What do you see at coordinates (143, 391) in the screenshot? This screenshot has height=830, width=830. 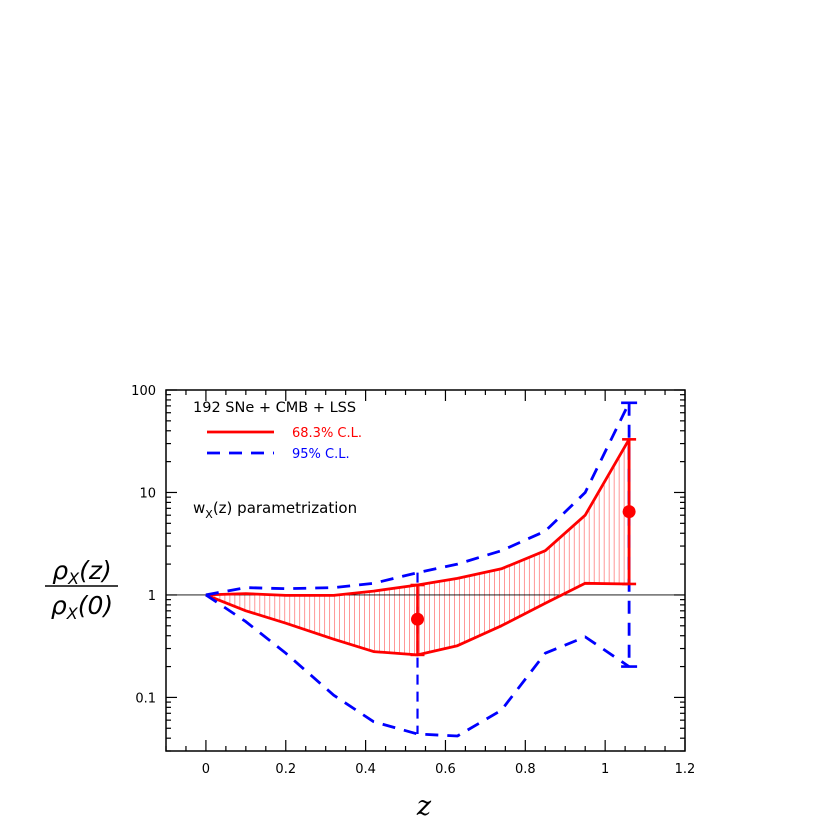 I see `y-tick-label: 100` at bounding box center [143, 391].